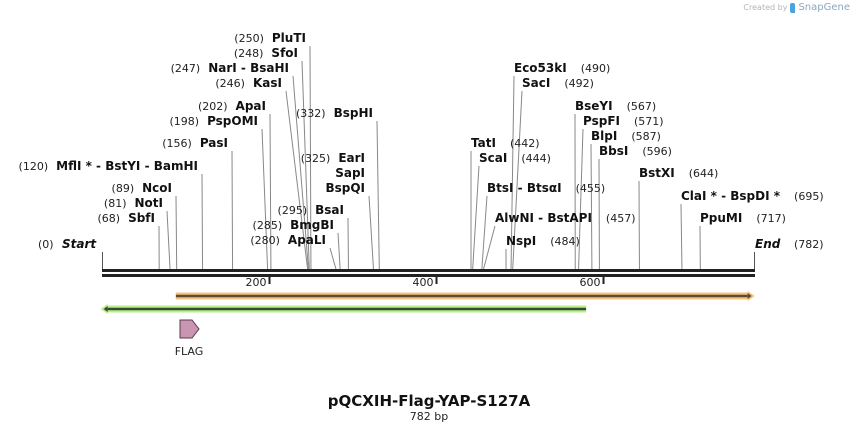 This screenshot has width=858, height=432. Describe the element at coordinates (493, 158) in the screenshot. I see `enzyme-name: ScaI` at that location.